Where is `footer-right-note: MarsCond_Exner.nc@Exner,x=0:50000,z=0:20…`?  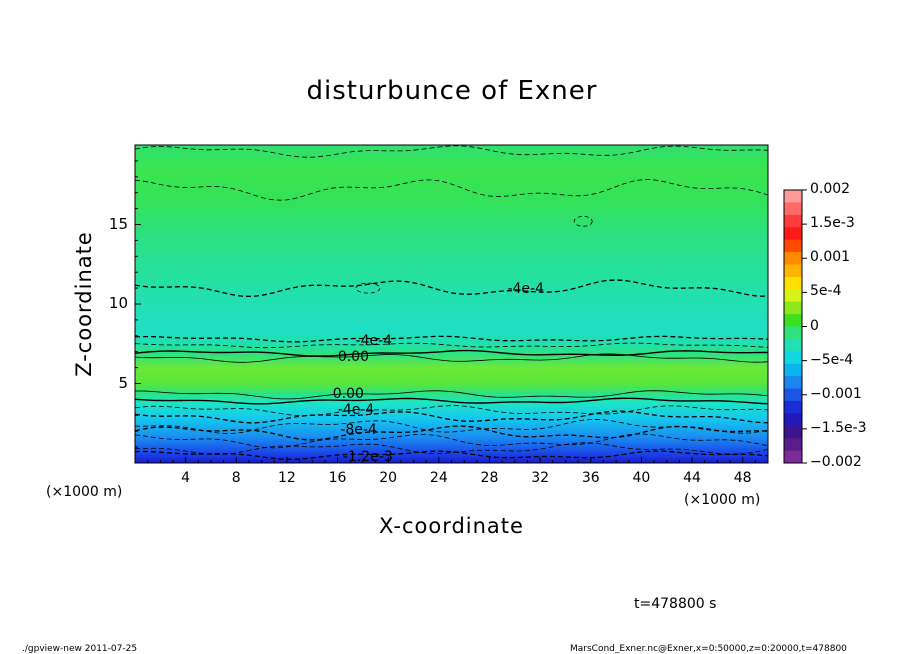 footer-right-note: MarsCond_Exner.nc@Exner,x=0:50000,z=0:20… is located at coordinates (708, 649).